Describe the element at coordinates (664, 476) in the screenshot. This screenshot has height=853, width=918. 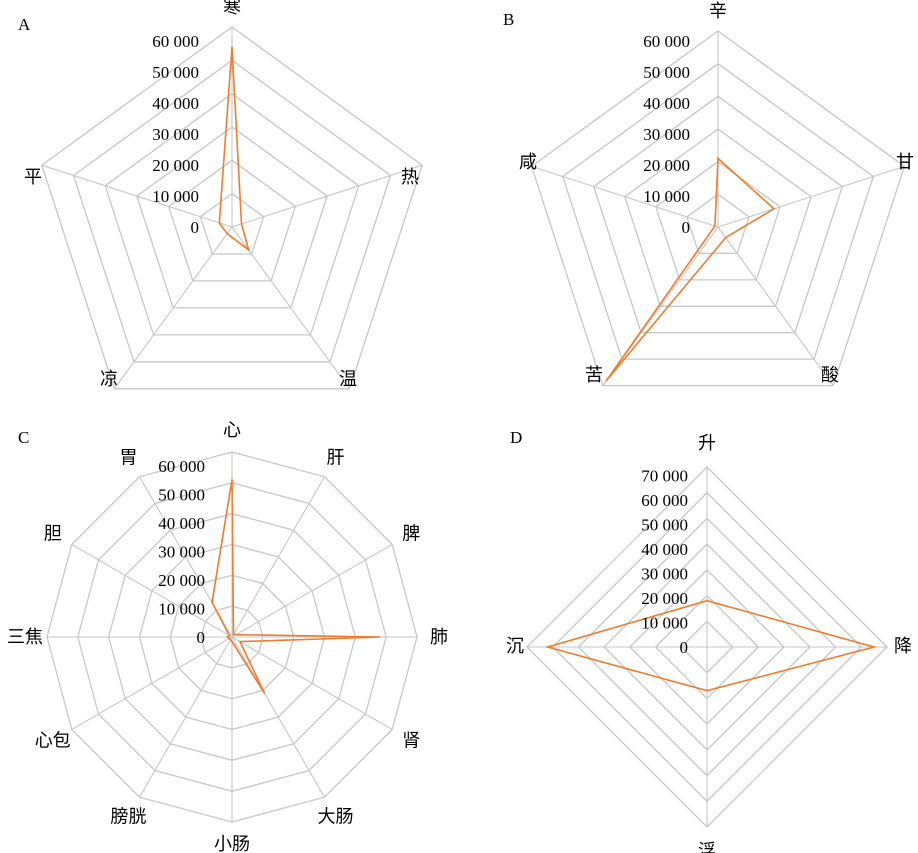
I see `tick-label: 70 000` at that location.